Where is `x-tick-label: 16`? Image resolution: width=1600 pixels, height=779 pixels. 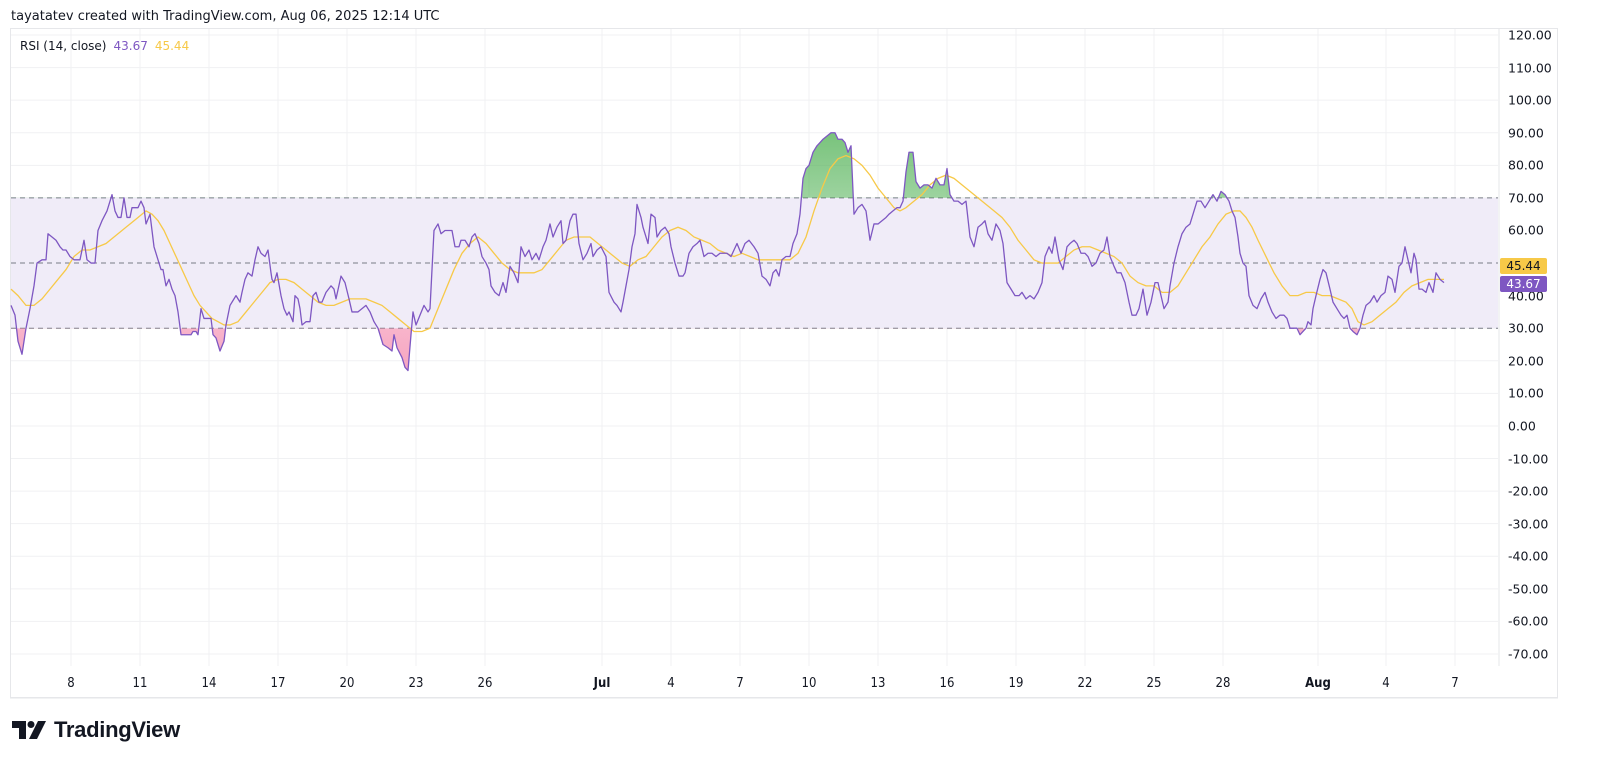 x-tick-label: 16 is located at coordinates (947, 683).